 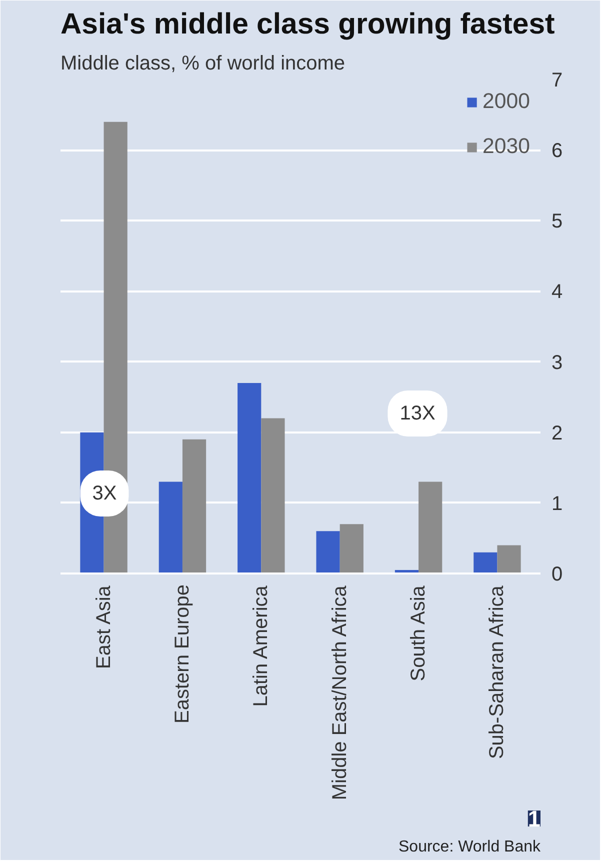 What do you see at coordinates (506, 101) in the screenshot?
I see `legend-label: 2000` at bounding box center [506, 101].